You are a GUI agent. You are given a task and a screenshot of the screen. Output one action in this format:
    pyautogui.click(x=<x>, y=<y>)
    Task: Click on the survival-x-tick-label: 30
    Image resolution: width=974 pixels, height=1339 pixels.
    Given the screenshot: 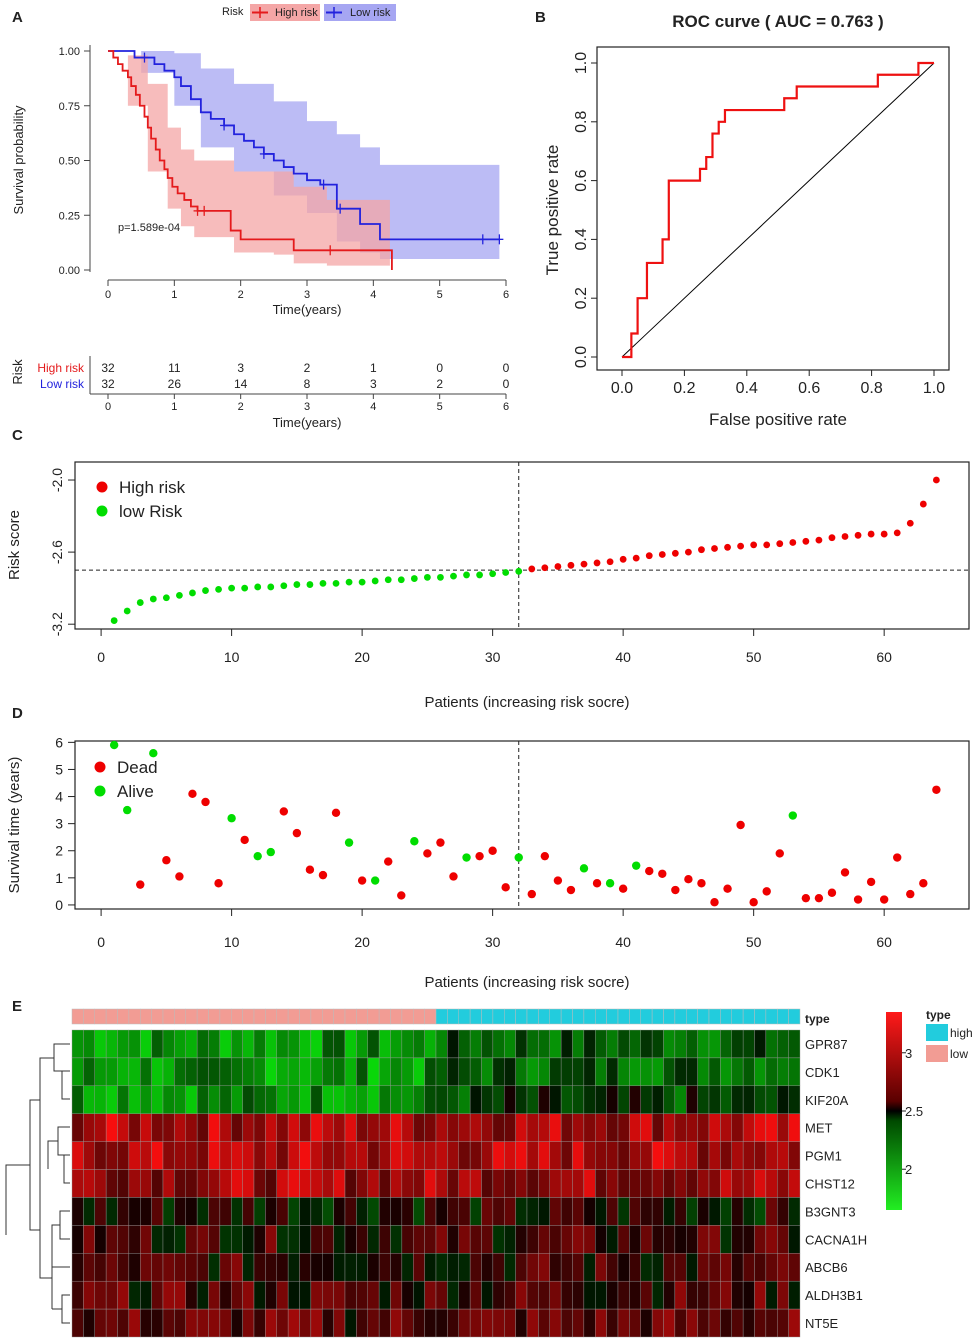 What is the action you would take?
    pyautogui.click(x=493, y=942)
    